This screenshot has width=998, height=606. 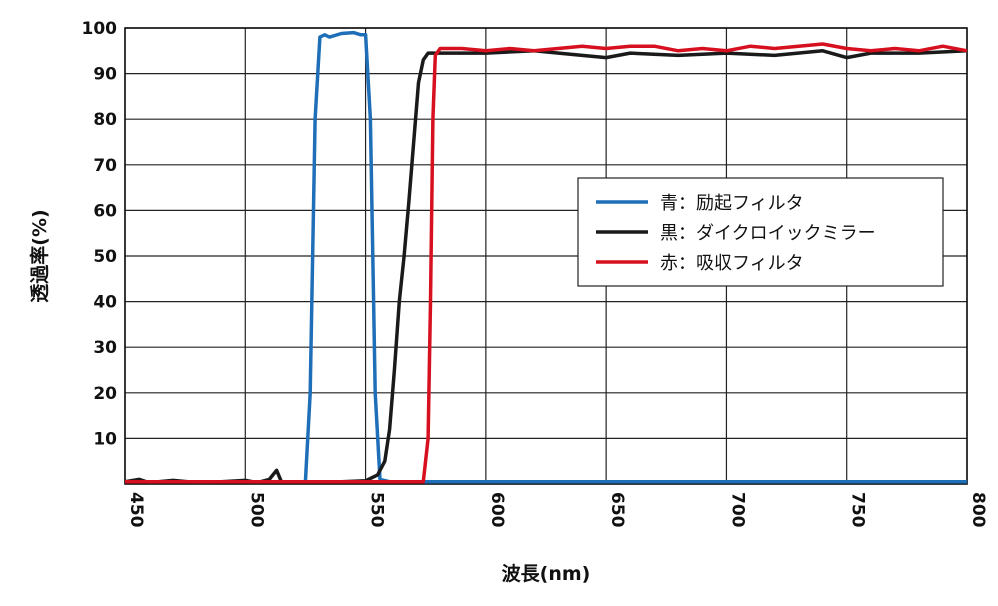 I want to click on x-tick-label: 600, so click(x=497, y=510).